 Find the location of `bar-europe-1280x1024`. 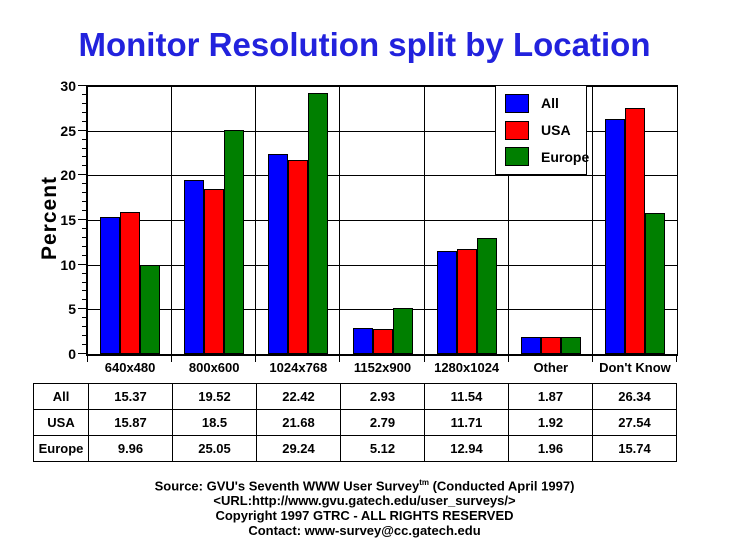

bar-europe-1280x1024 is located at coordinates (486, 296).